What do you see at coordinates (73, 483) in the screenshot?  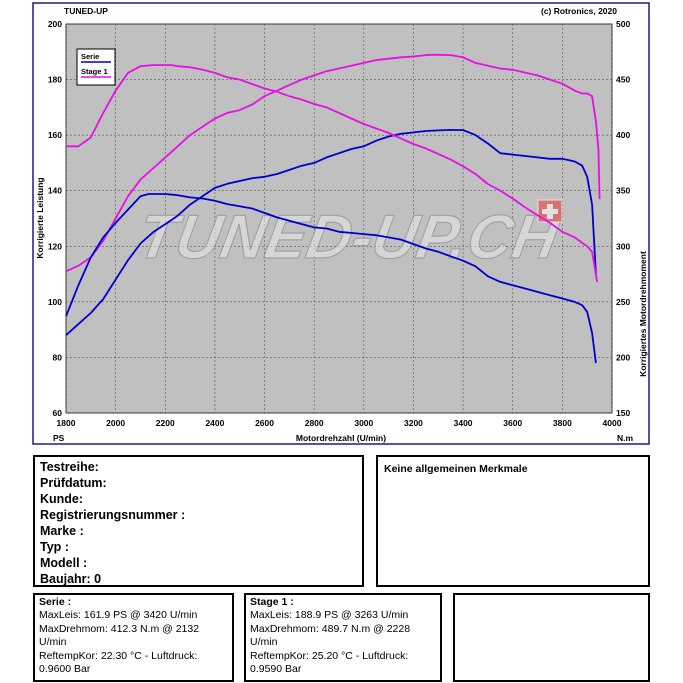 I see `pruefdatum-label: Prüfdatum:` at bounding box center [73, 483].